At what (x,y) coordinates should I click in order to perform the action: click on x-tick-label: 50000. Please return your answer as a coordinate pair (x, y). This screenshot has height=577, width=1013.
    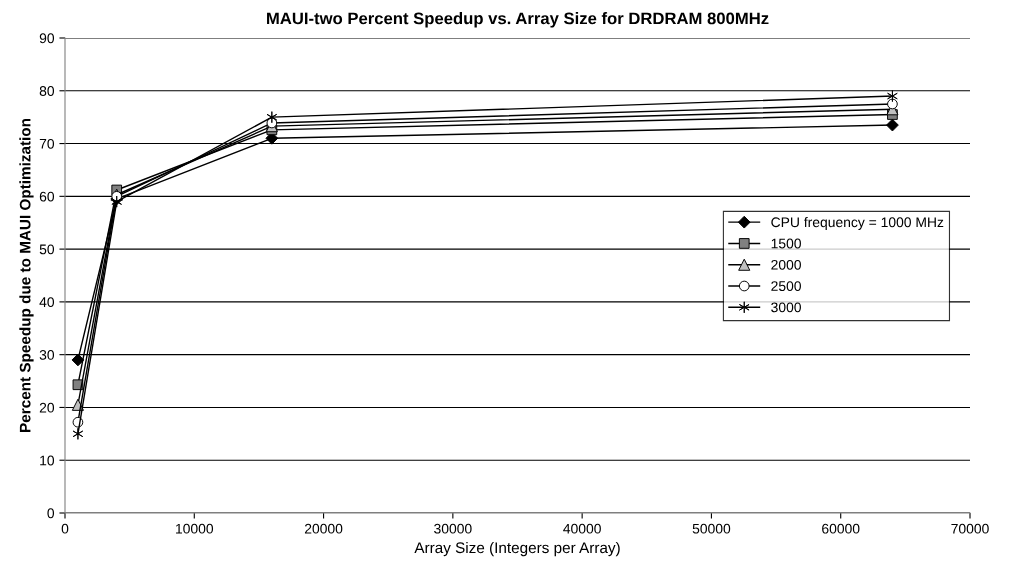
    Looking at the image, I should click on (711, 528).